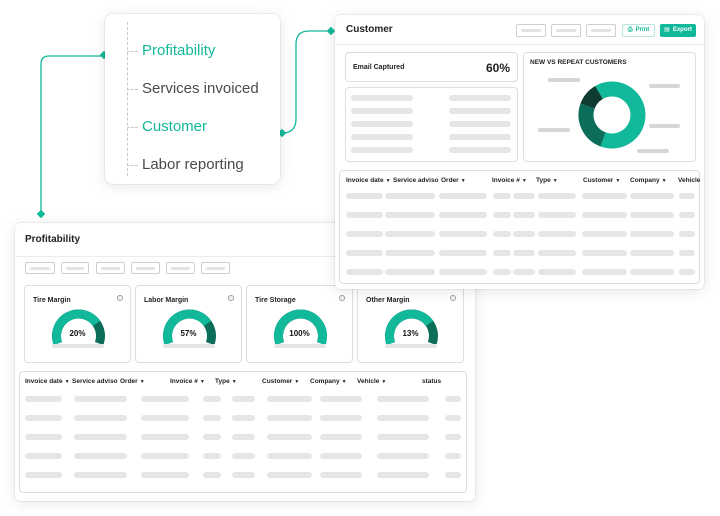  Describe the element at coordinates (175, 126) in the screenshot. I see `nav-item-customer: Customer` at that location.